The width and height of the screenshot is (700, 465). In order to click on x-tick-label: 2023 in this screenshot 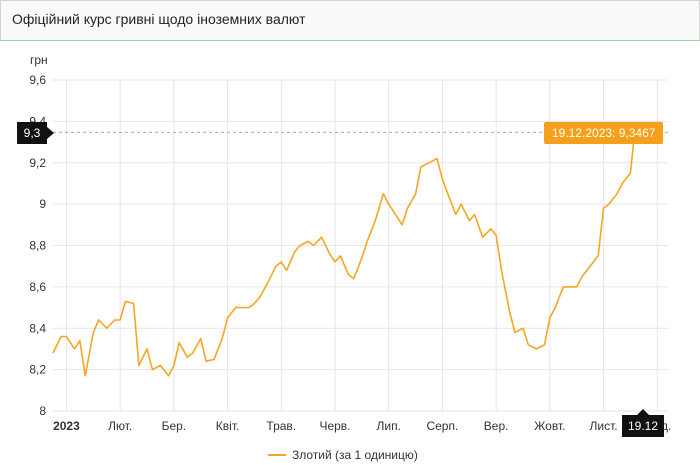, I will do `click(66, 426)`.